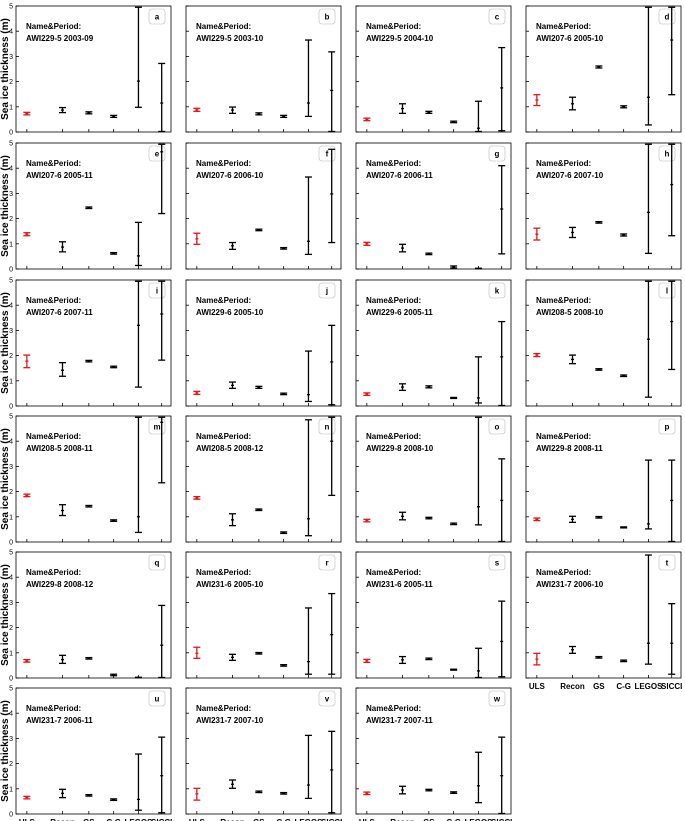 The image size is (685, 821). I want to click on panel-letter: a, so click(157, 17).